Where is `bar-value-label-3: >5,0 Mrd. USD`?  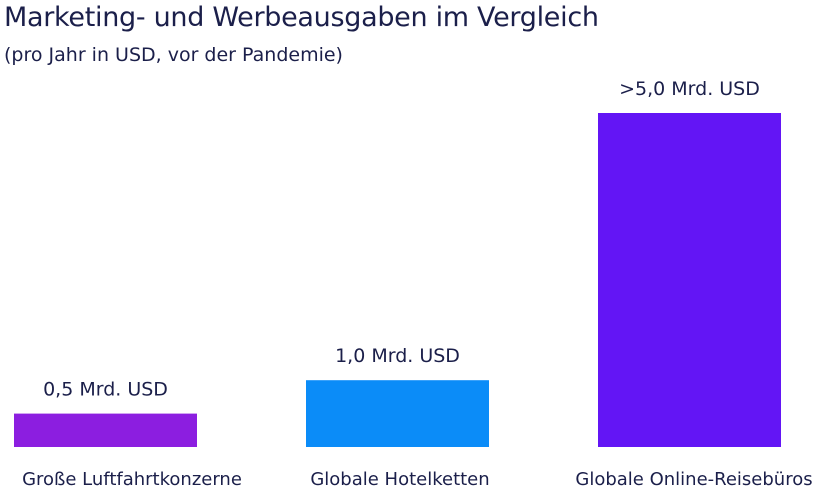 bar-value-label-3: >5,0 Mrd. USD is located at coordinates (689, 89).